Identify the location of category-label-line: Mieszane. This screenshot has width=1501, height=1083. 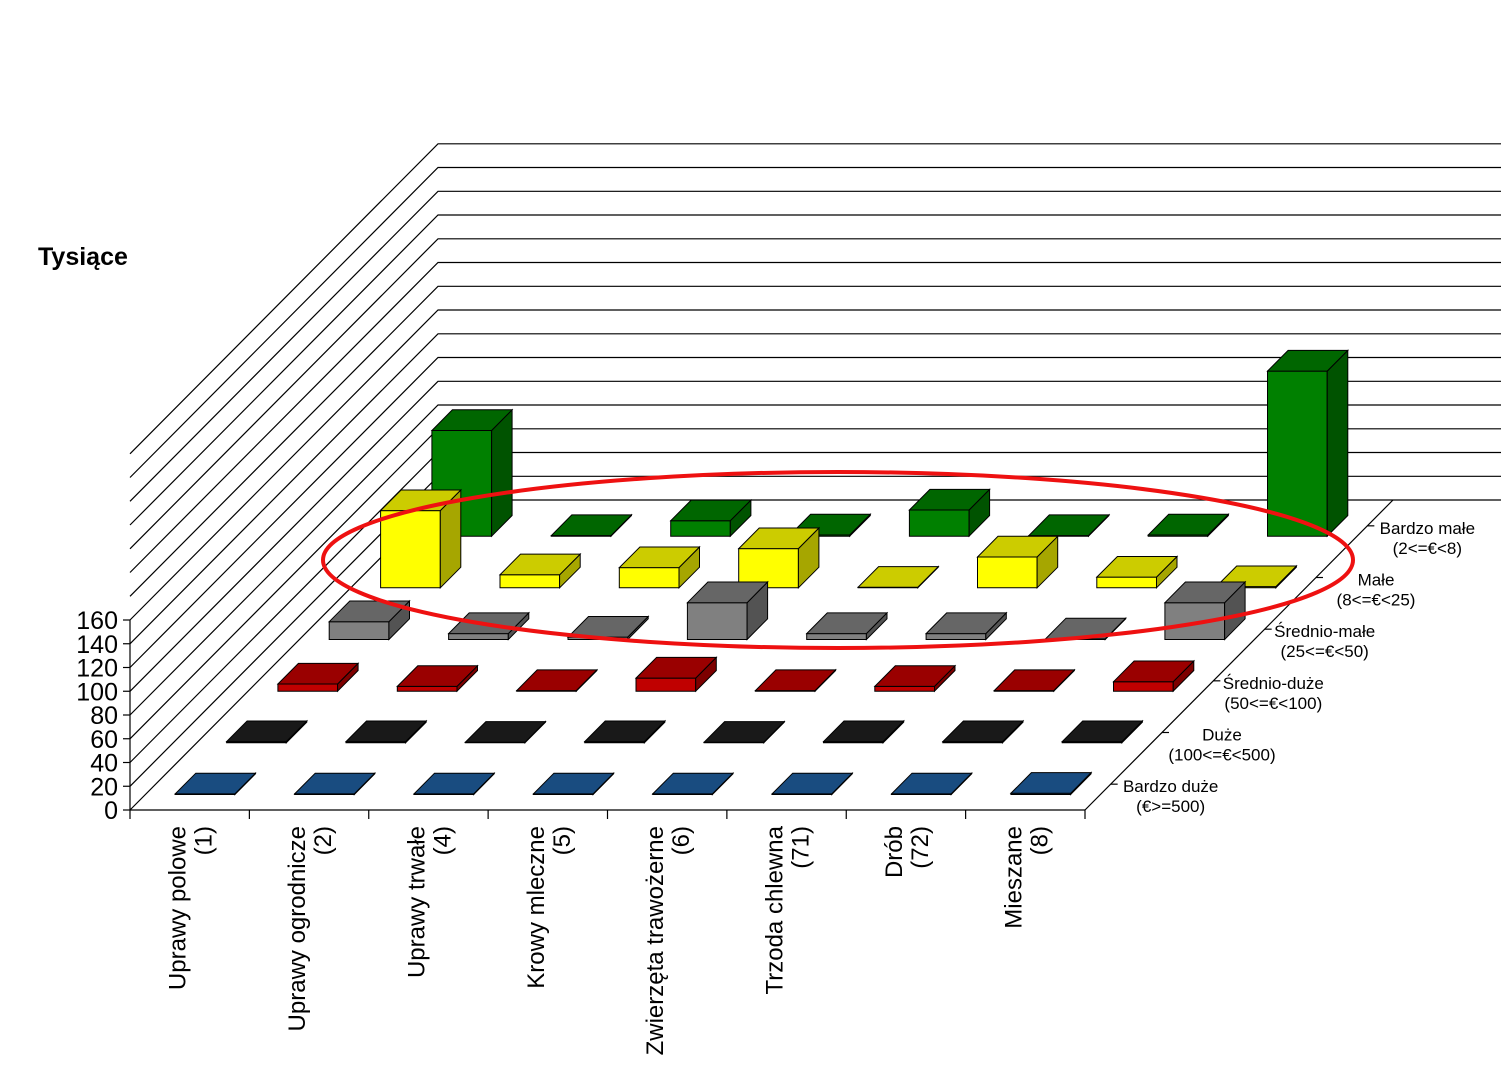
(1013, 877).